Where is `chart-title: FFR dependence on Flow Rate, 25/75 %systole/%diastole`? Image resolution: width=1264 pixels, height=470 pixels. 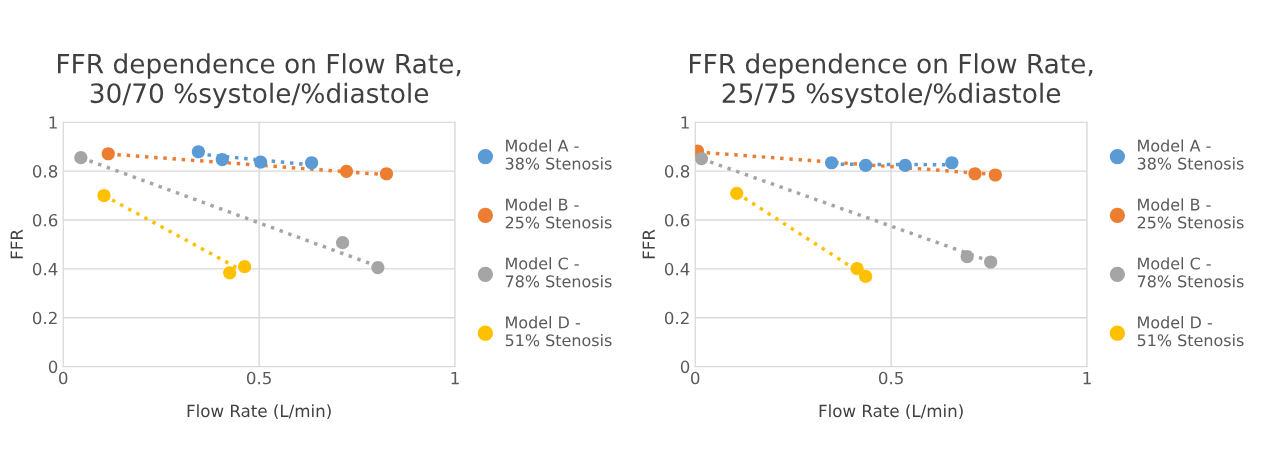 chart-title: FFR dependence on Flow Rate, 25/75 %systole/%diastole is located at coordinates (891, 81).